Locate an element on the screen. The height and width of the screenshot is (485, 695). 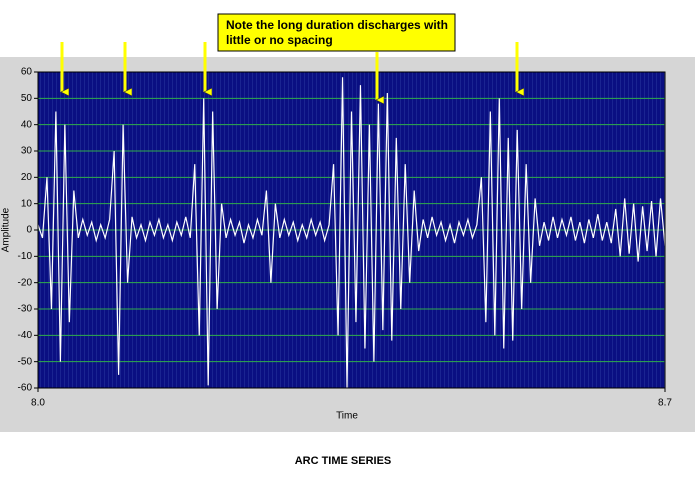
y-axis-label: Amplitude is located at coordinates (6, 229).